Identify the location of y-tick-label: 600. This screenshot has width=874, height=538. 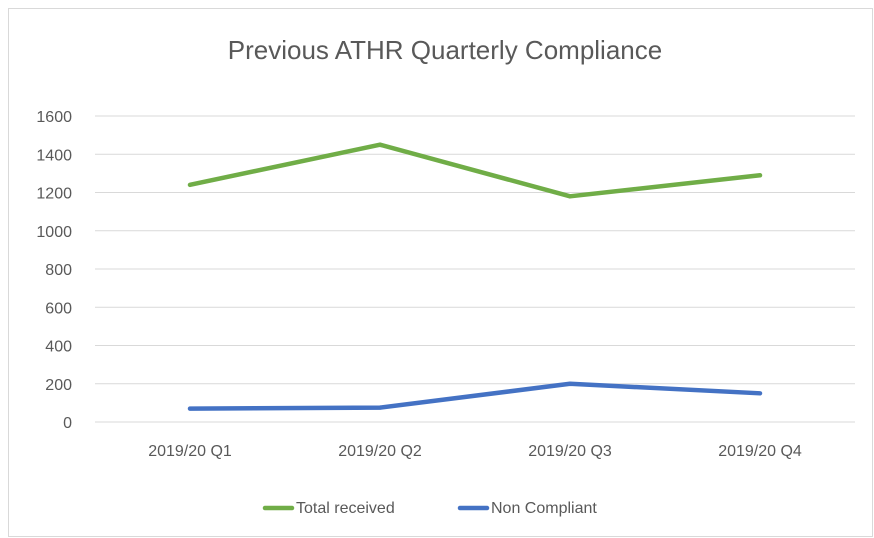
(58, 308).